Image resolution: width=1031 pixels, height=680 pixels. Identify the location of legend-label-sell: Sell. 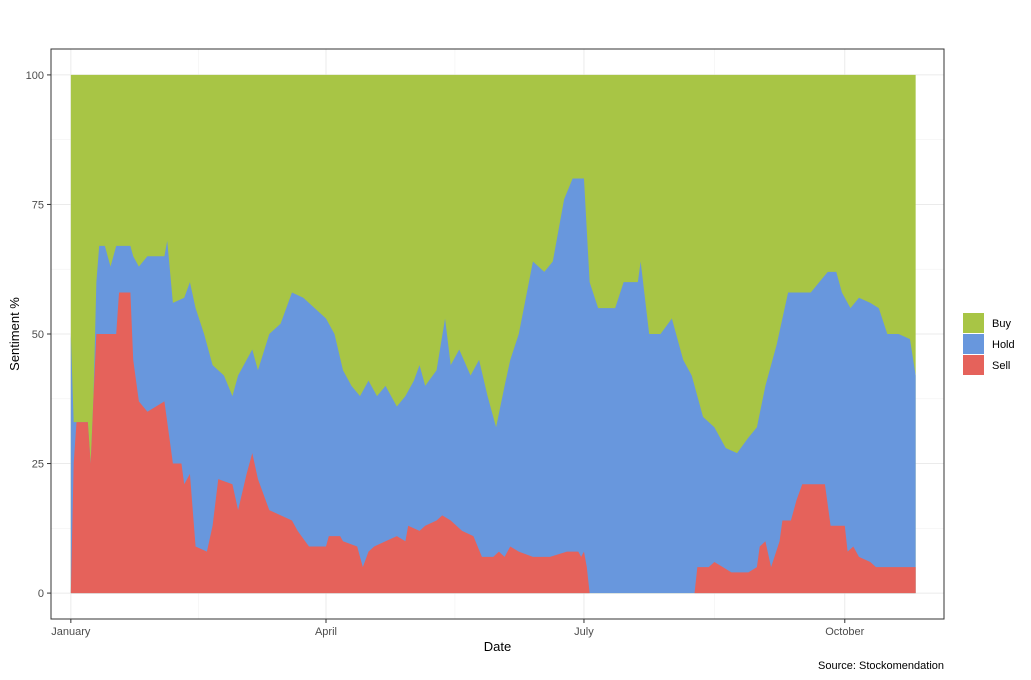
(1001, 366).